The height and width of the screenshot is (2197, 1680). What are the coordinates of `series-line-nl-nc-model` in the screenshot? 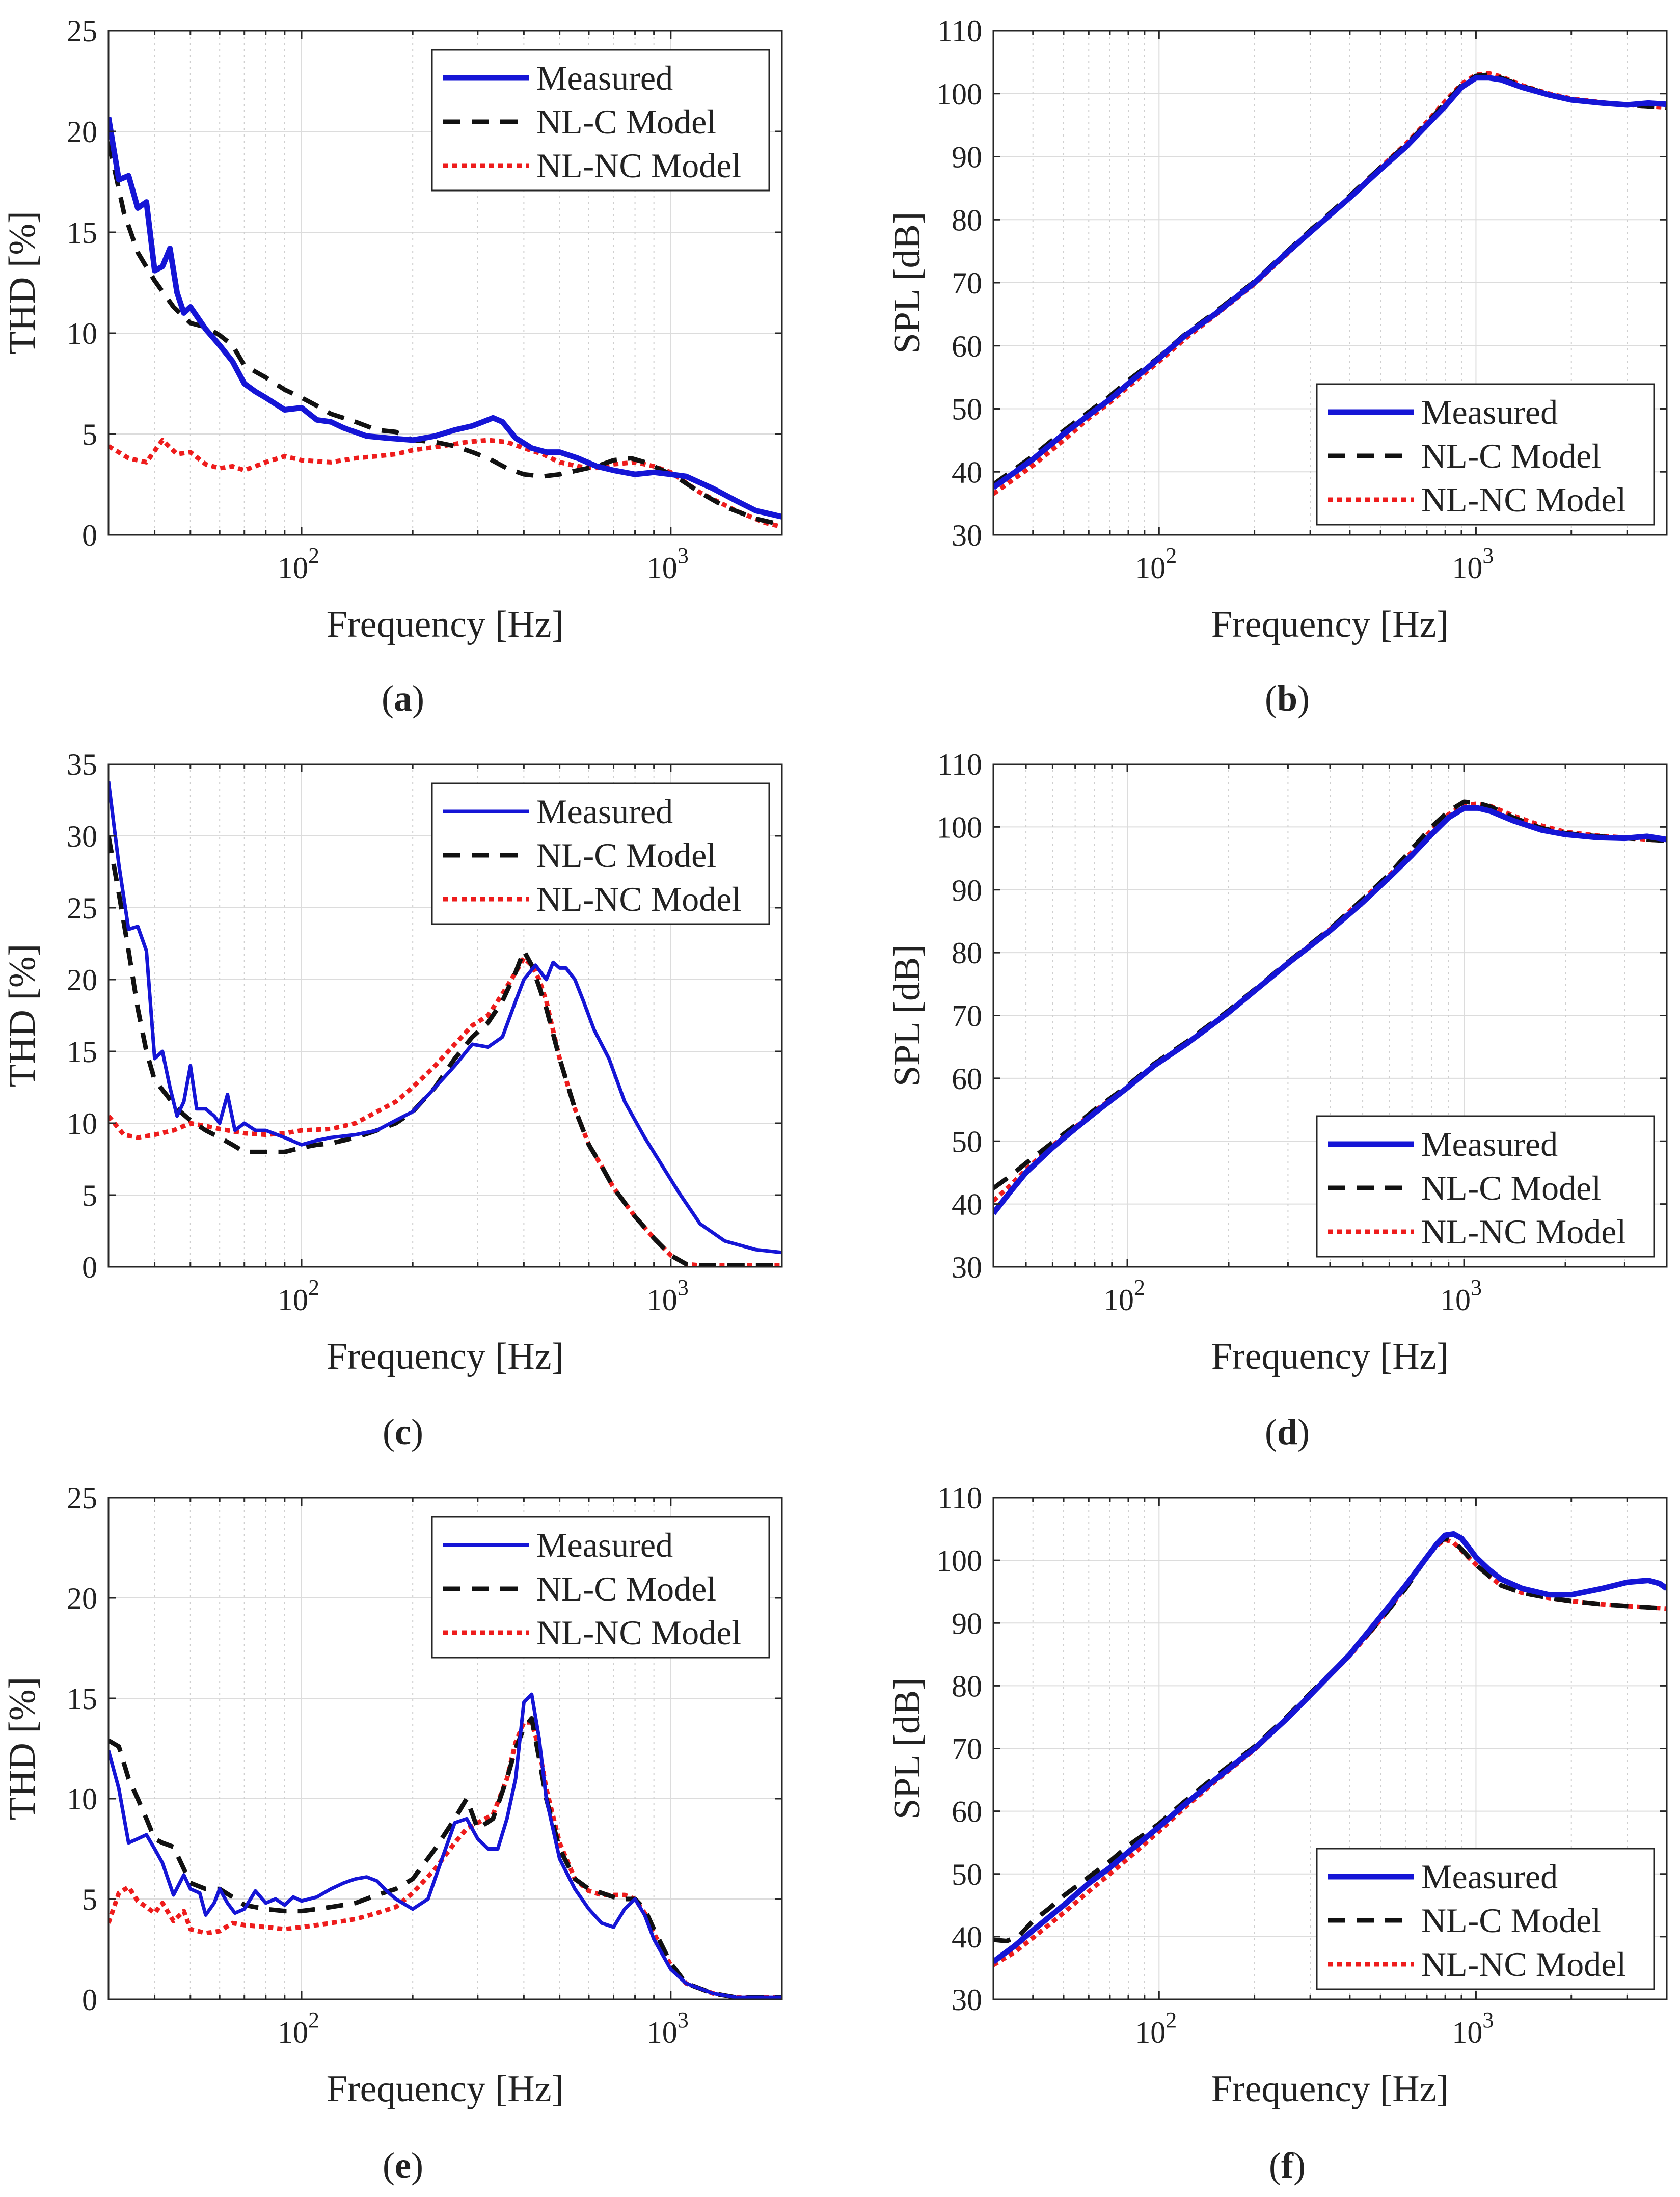 It's located at (445, 1111).